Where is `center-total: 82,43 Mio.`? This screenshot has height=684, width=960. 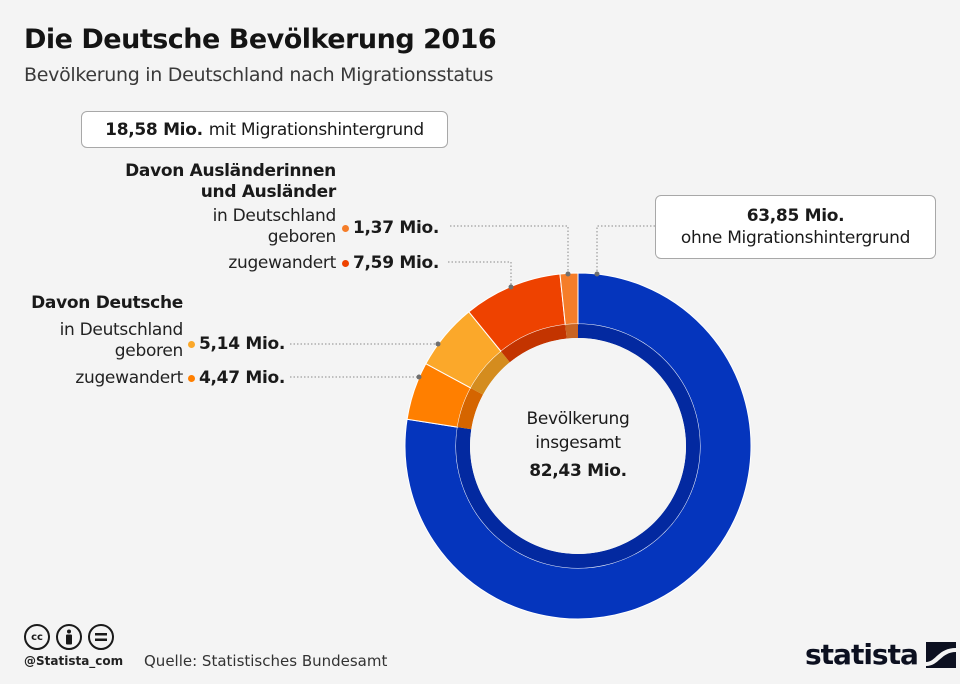
center-total: 82,43 Mio. is located at coordinates (578, 471).